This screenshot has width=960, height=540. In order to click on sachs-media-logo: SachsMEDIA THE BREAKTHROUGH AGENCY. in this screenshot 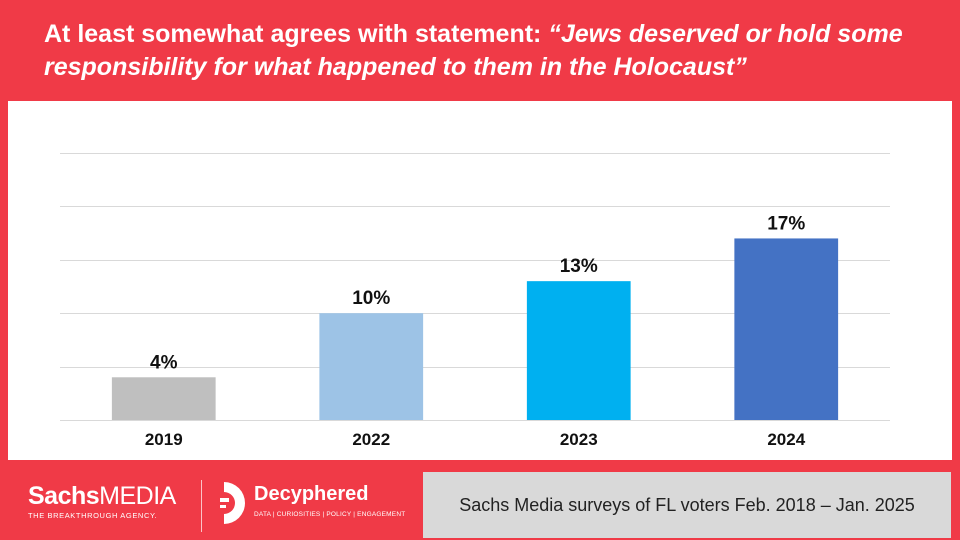, I will do `click(102, 501)`.